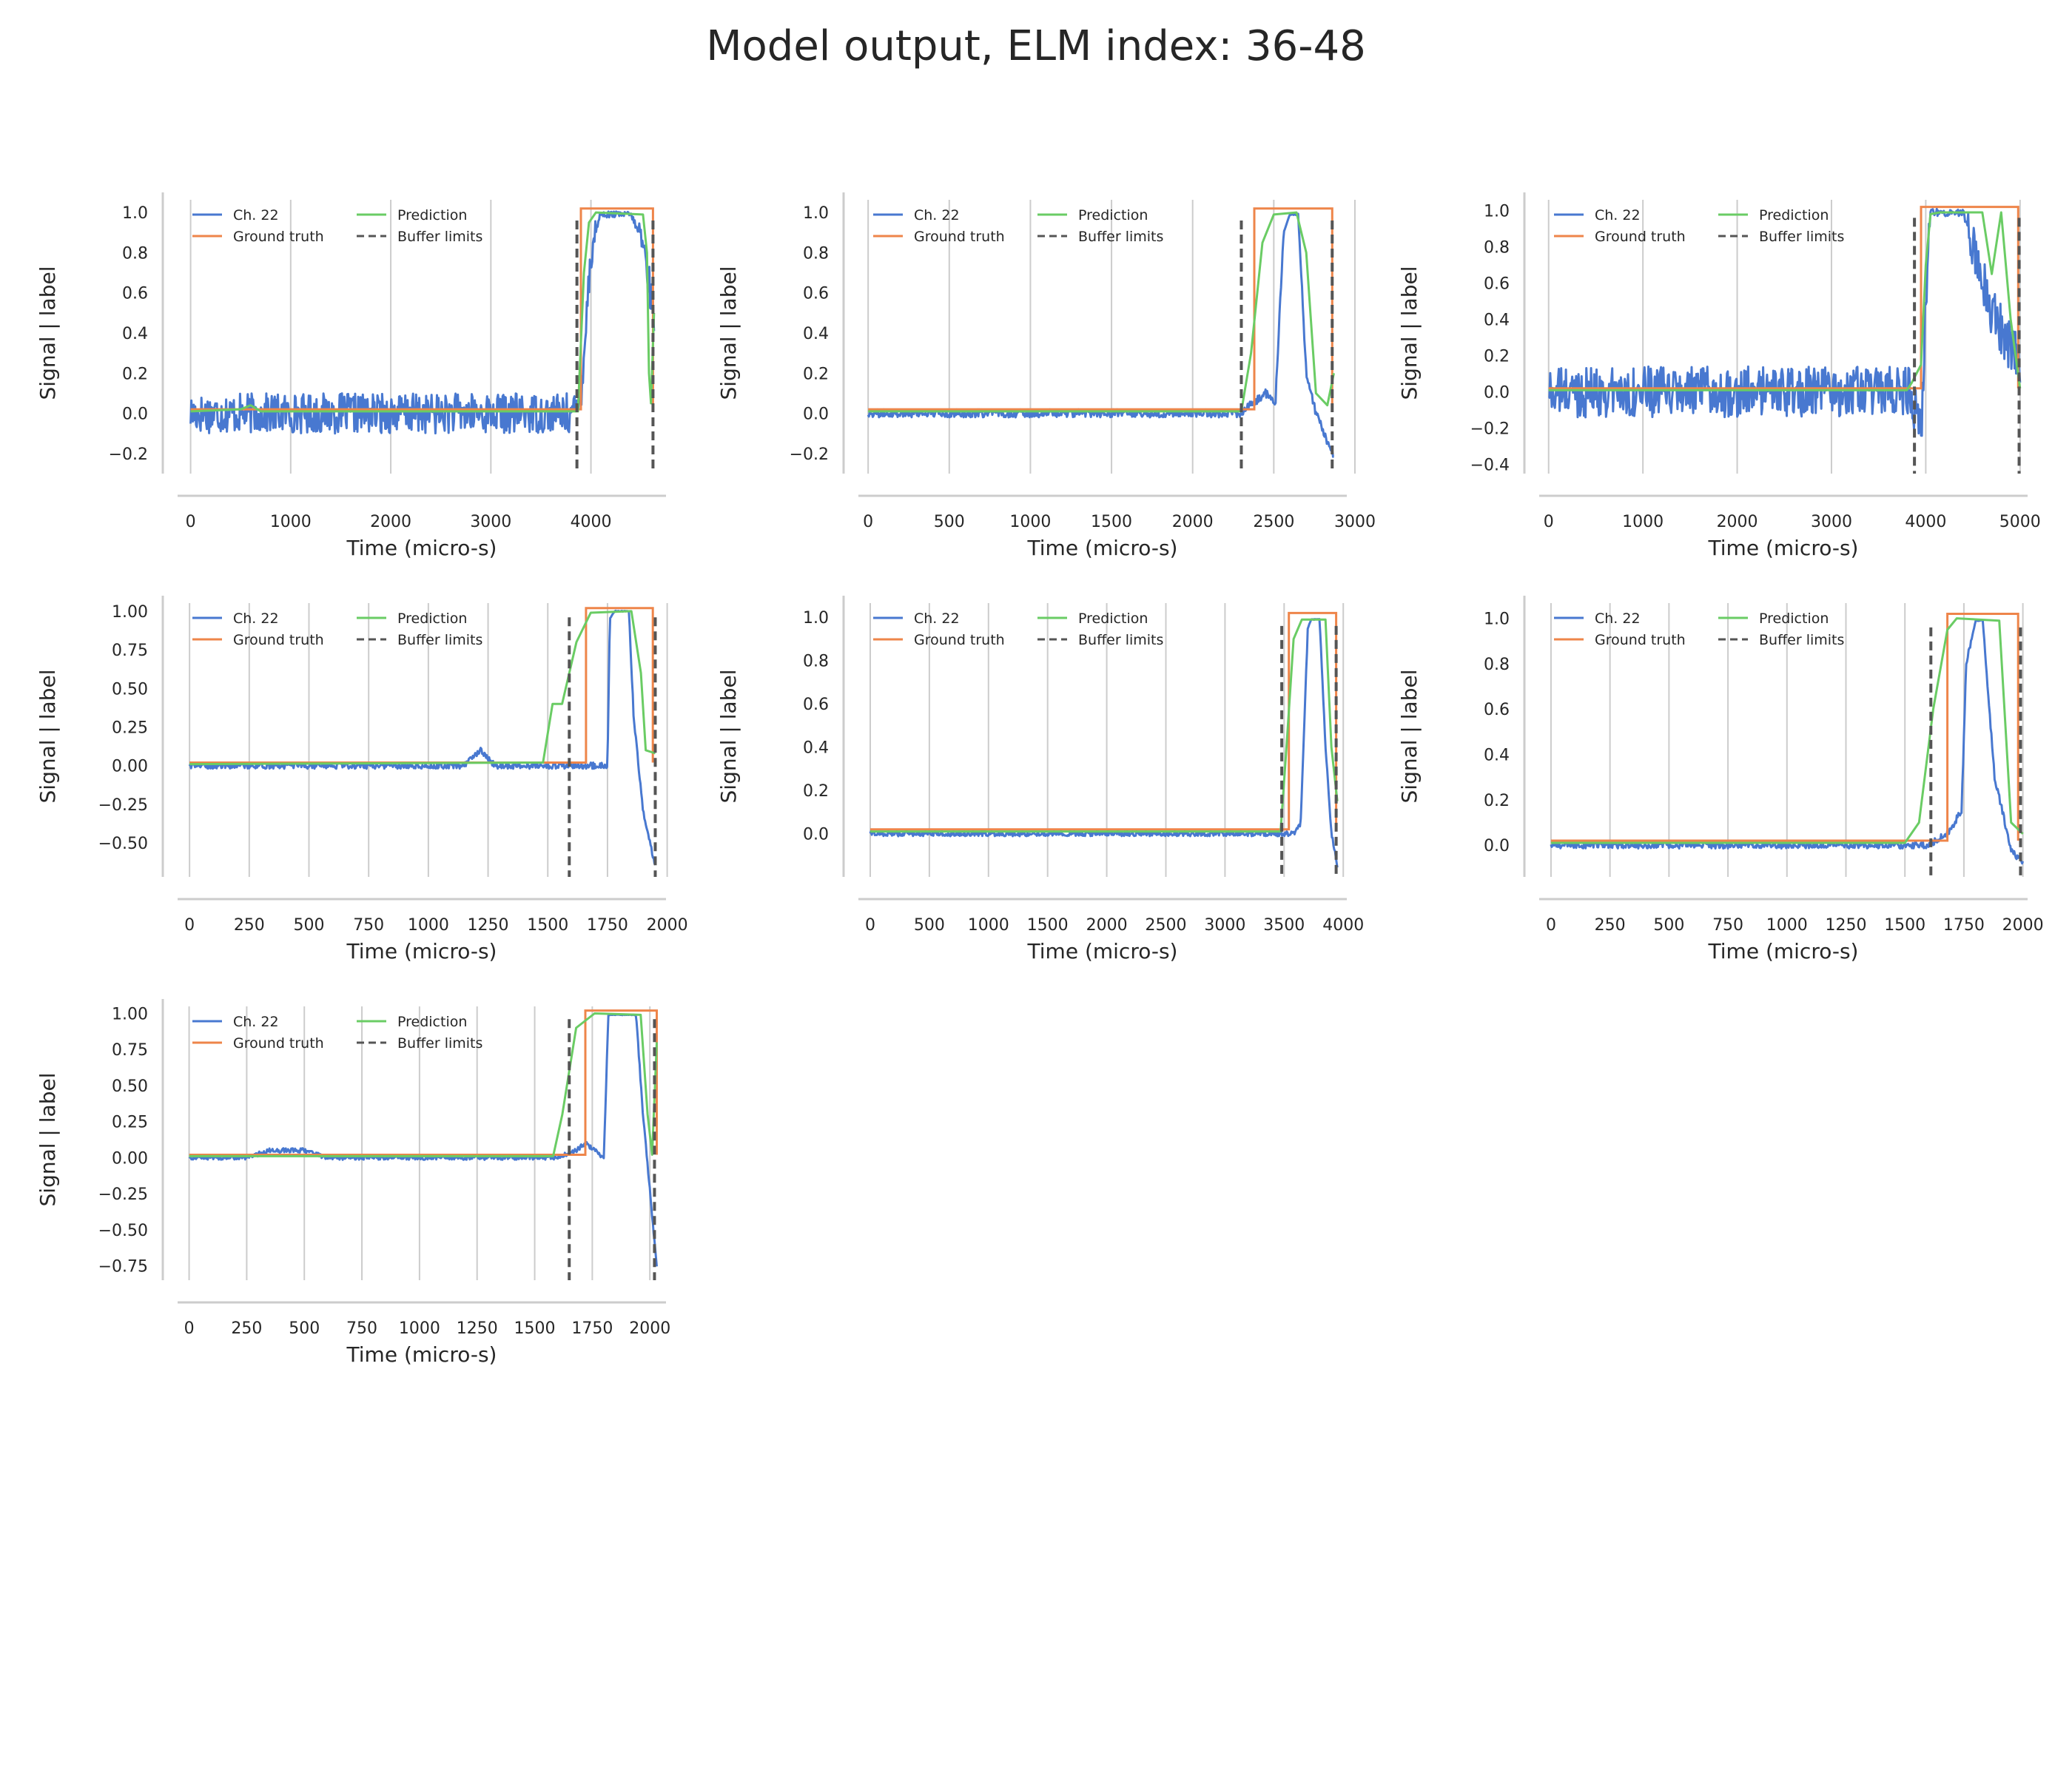  I want to click on series-ch22, so click(422, 322).